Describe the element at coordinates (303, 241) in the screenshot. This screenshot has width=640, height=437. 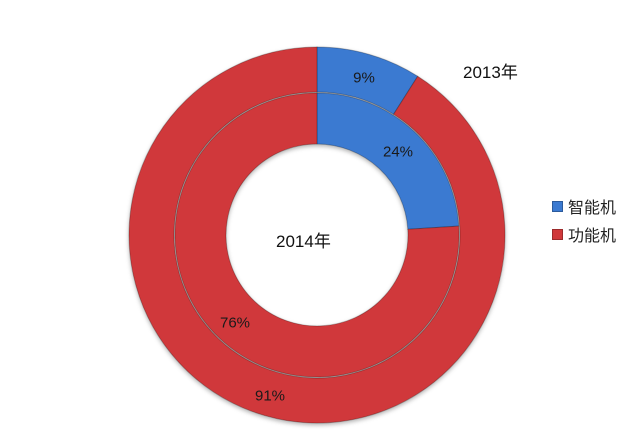
I see `year-2014-label: 2014年` at that location.